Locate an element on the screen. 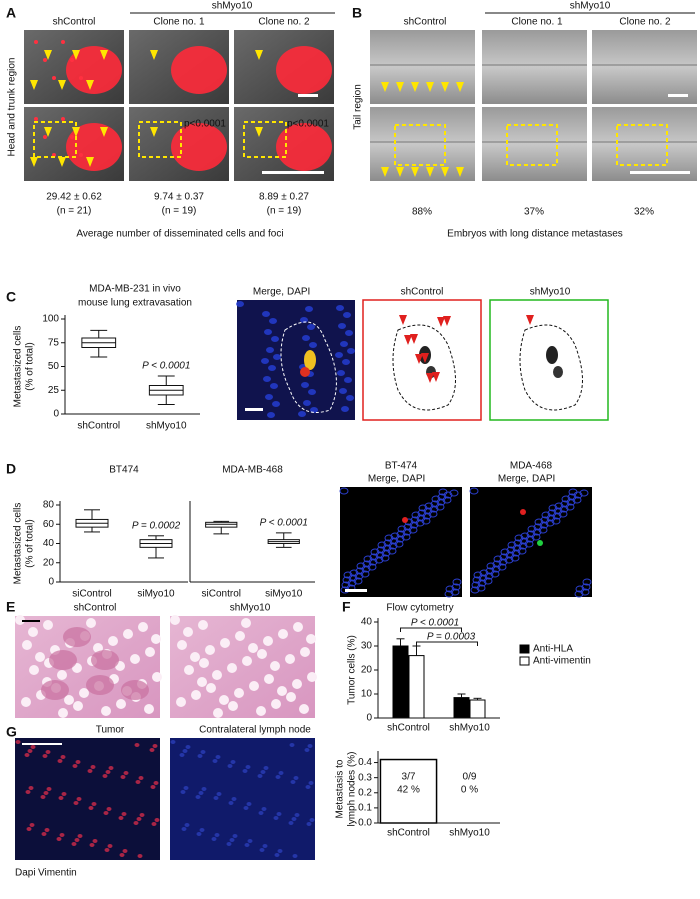  stat-n: (n = 19) is located at coordinates (284, 211).